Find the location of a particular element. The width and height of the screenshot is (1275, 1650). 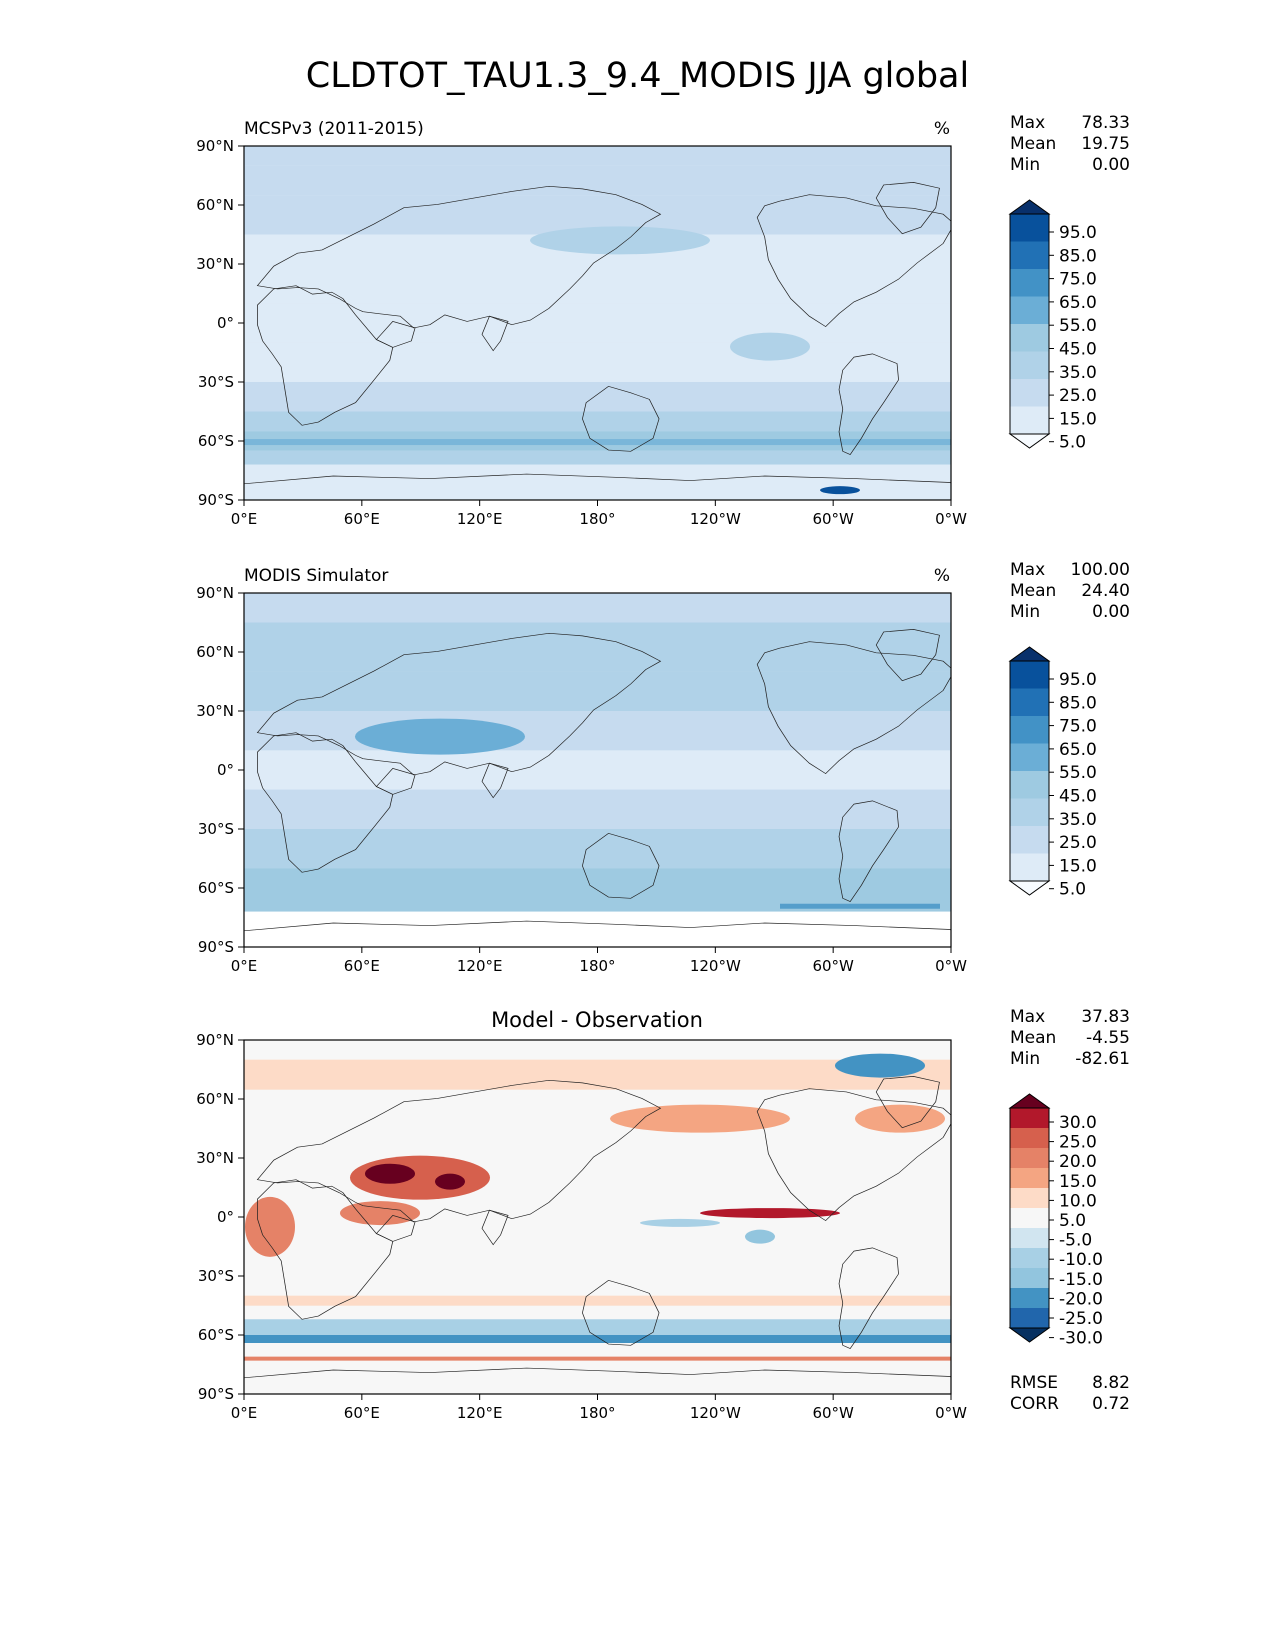

stat-value: 78.33 is located at coordinates (1105, 123).